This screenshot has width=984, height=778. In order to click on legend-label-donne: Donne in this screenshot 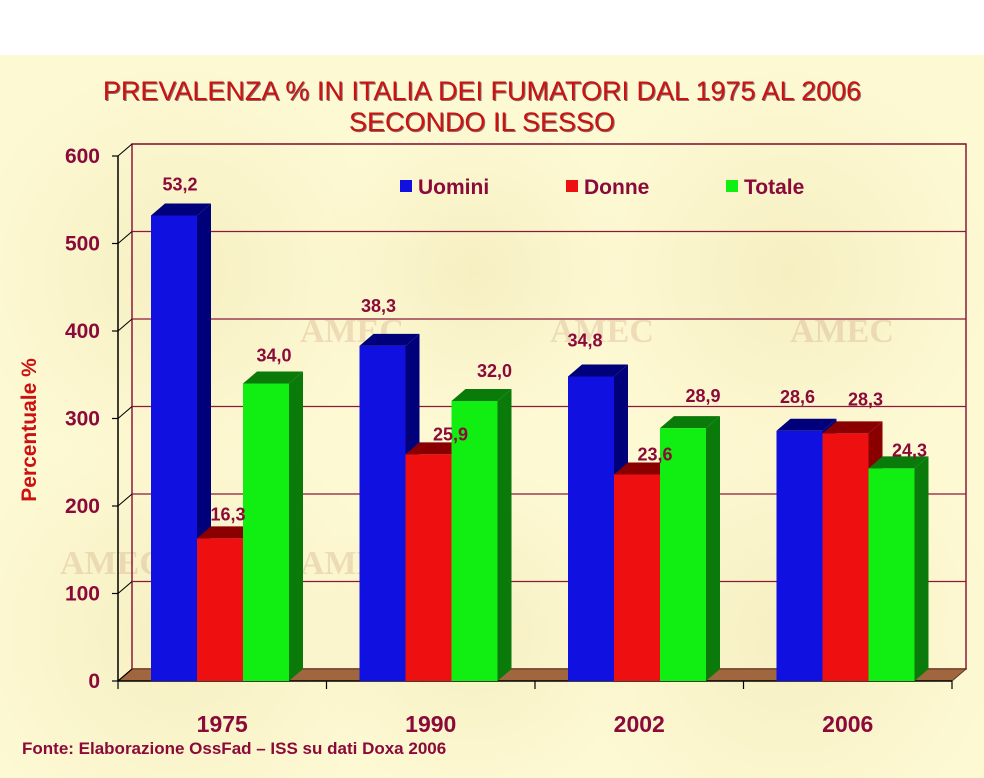, I will do `click(616, 187)`.